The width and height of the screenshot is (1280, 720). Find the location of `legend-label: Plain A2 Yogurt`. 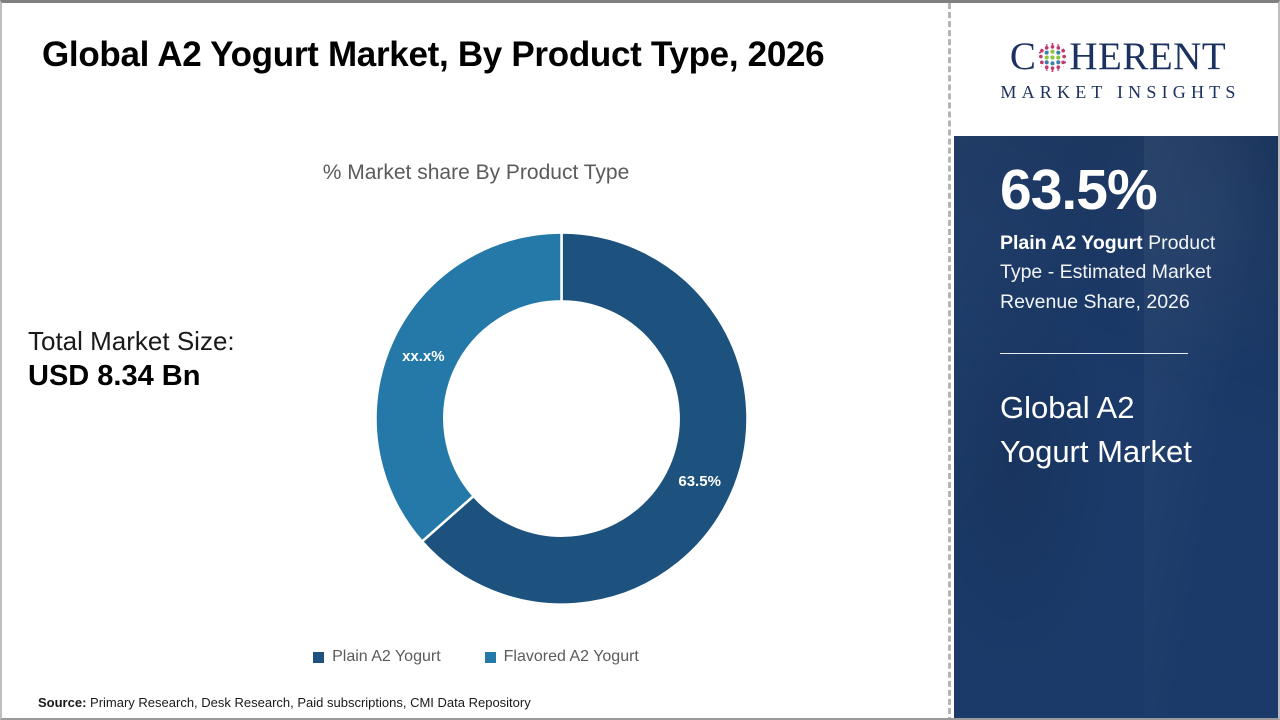

legend-label: Plain A2 Yogurt is located at coordinates (386, 656).